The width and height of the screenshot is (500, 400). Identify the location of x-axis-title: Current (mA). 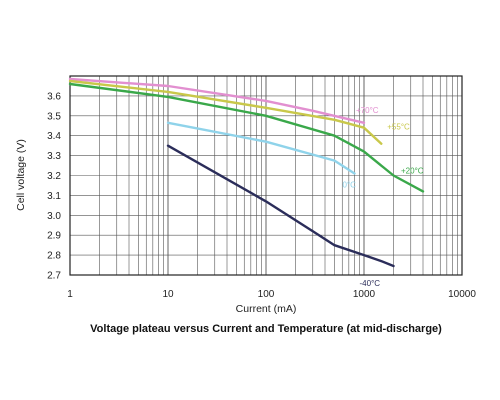
(266, 309).